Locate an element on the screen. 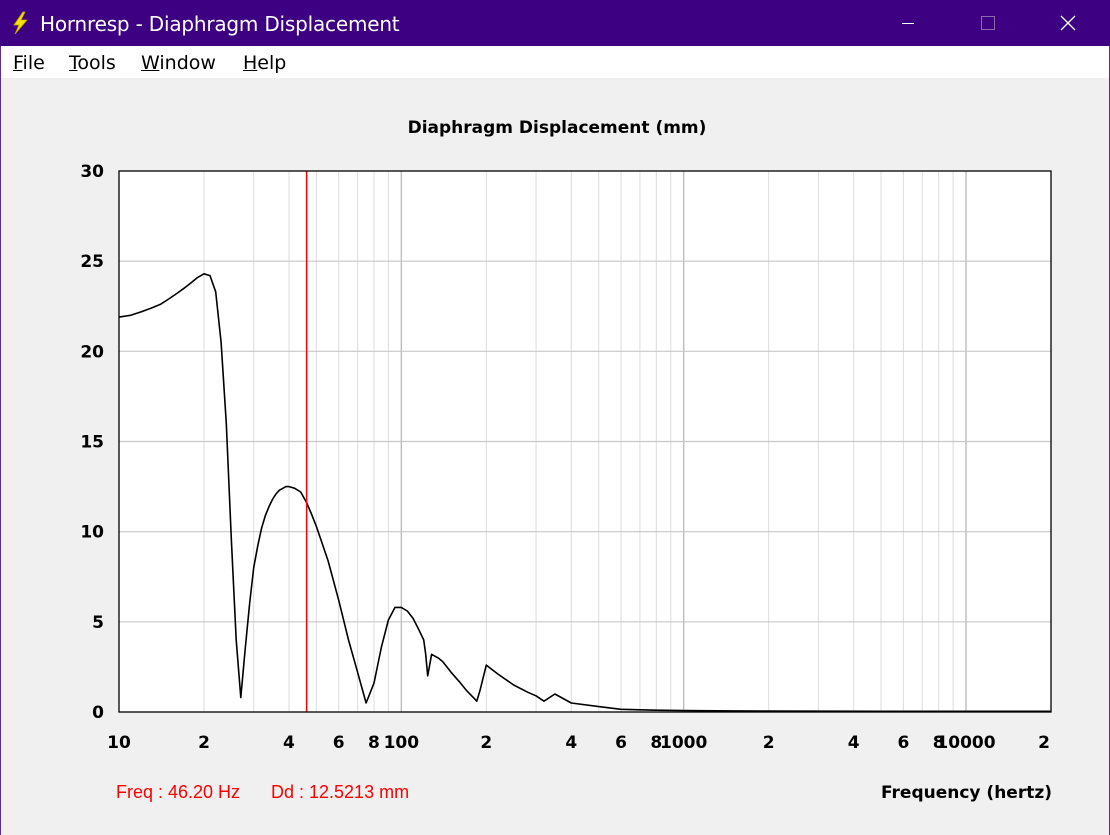 This screenshot has height=835, width=1110. x-tick-label: 10 is located at coordinates (119, 743).